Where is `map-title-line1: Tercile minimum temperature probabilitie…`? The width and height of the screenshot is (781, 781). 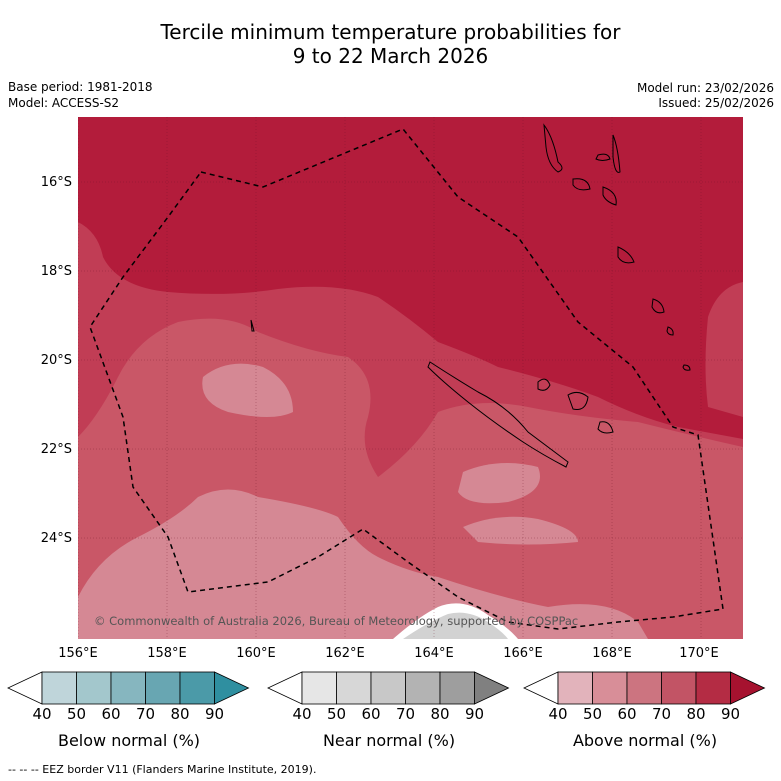 map-title-line1: Tercile minimum temperature probabilitie… is located at coordinates (390, 32).